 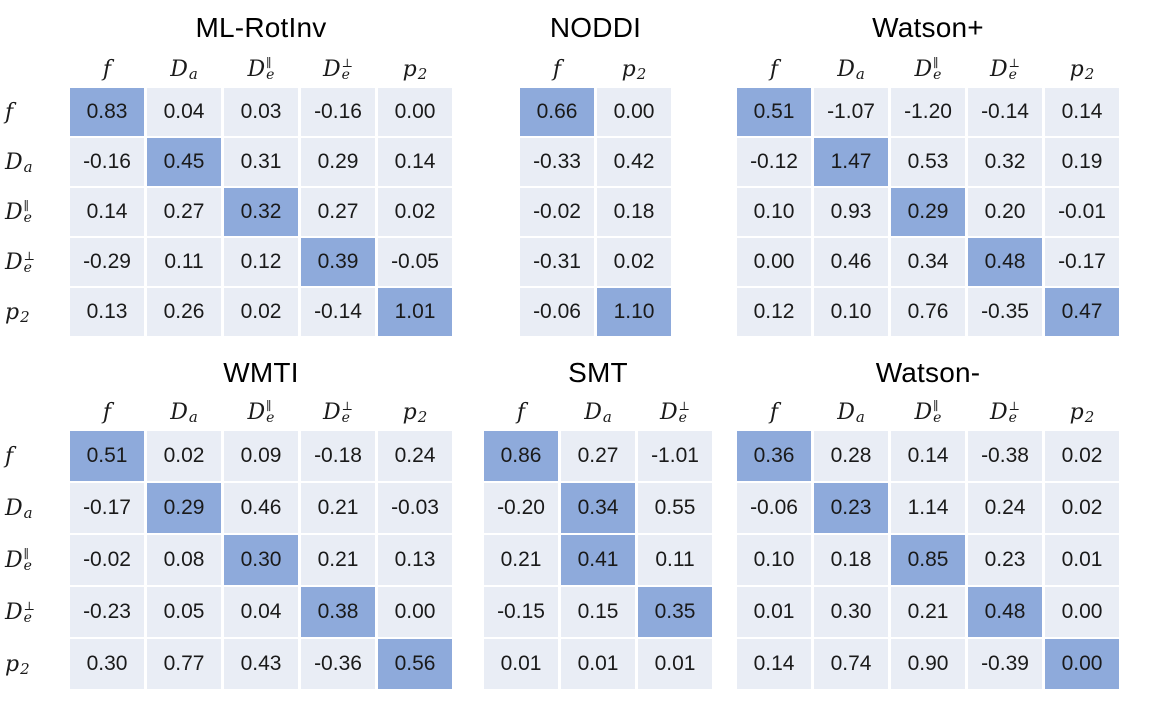 What do you see at coordinates (415, 262) in the screenshot?
I see `value-cell: -0.05` at bounding box center [415, 262].